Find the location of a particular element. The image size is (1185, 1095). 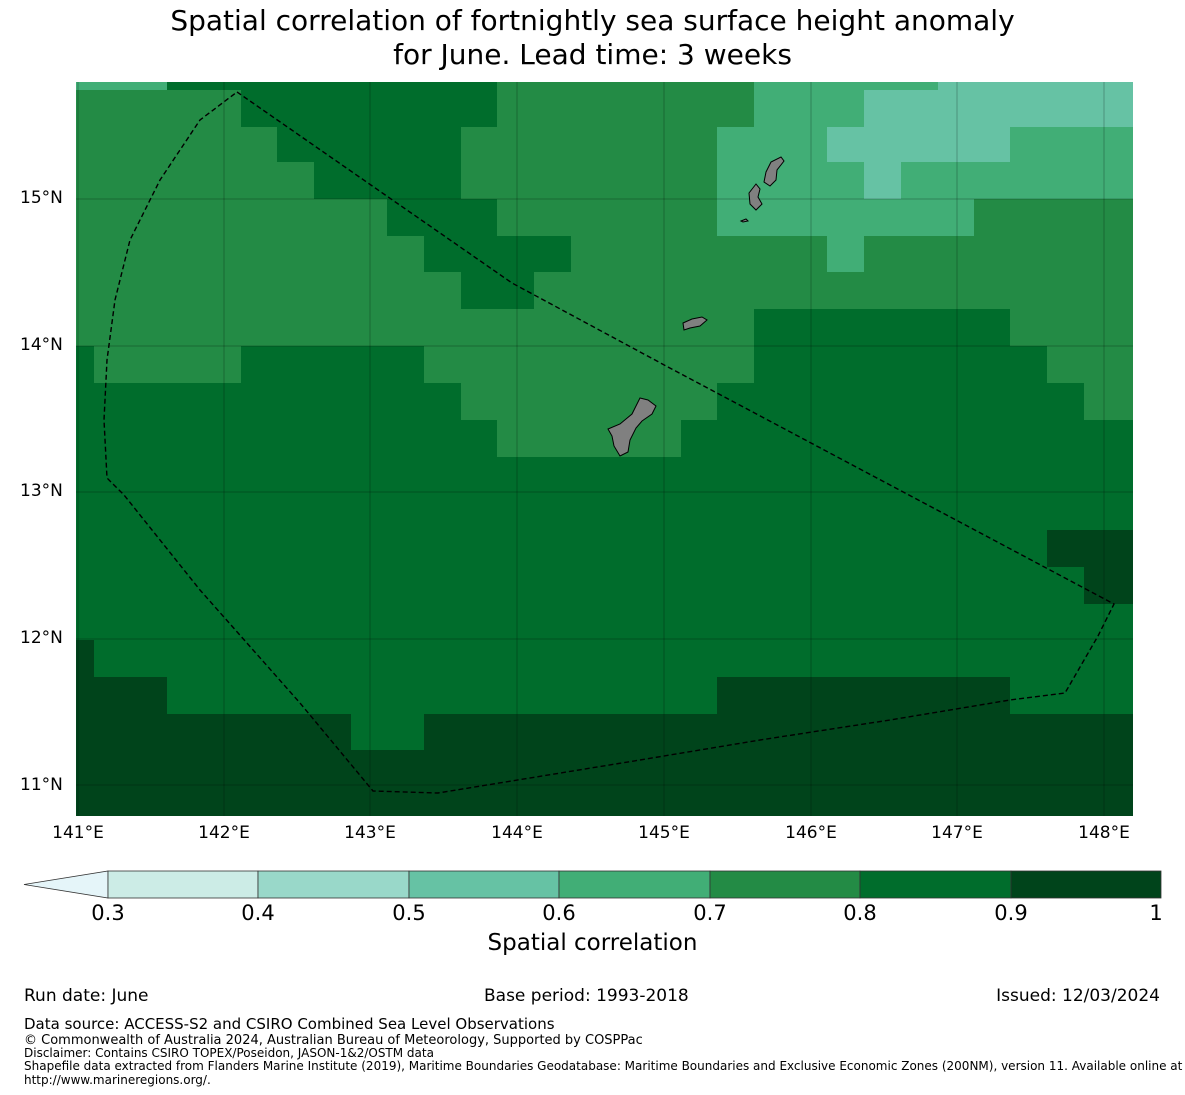

colorbar-tick: 0.7 is located at coordinates (710, 913).